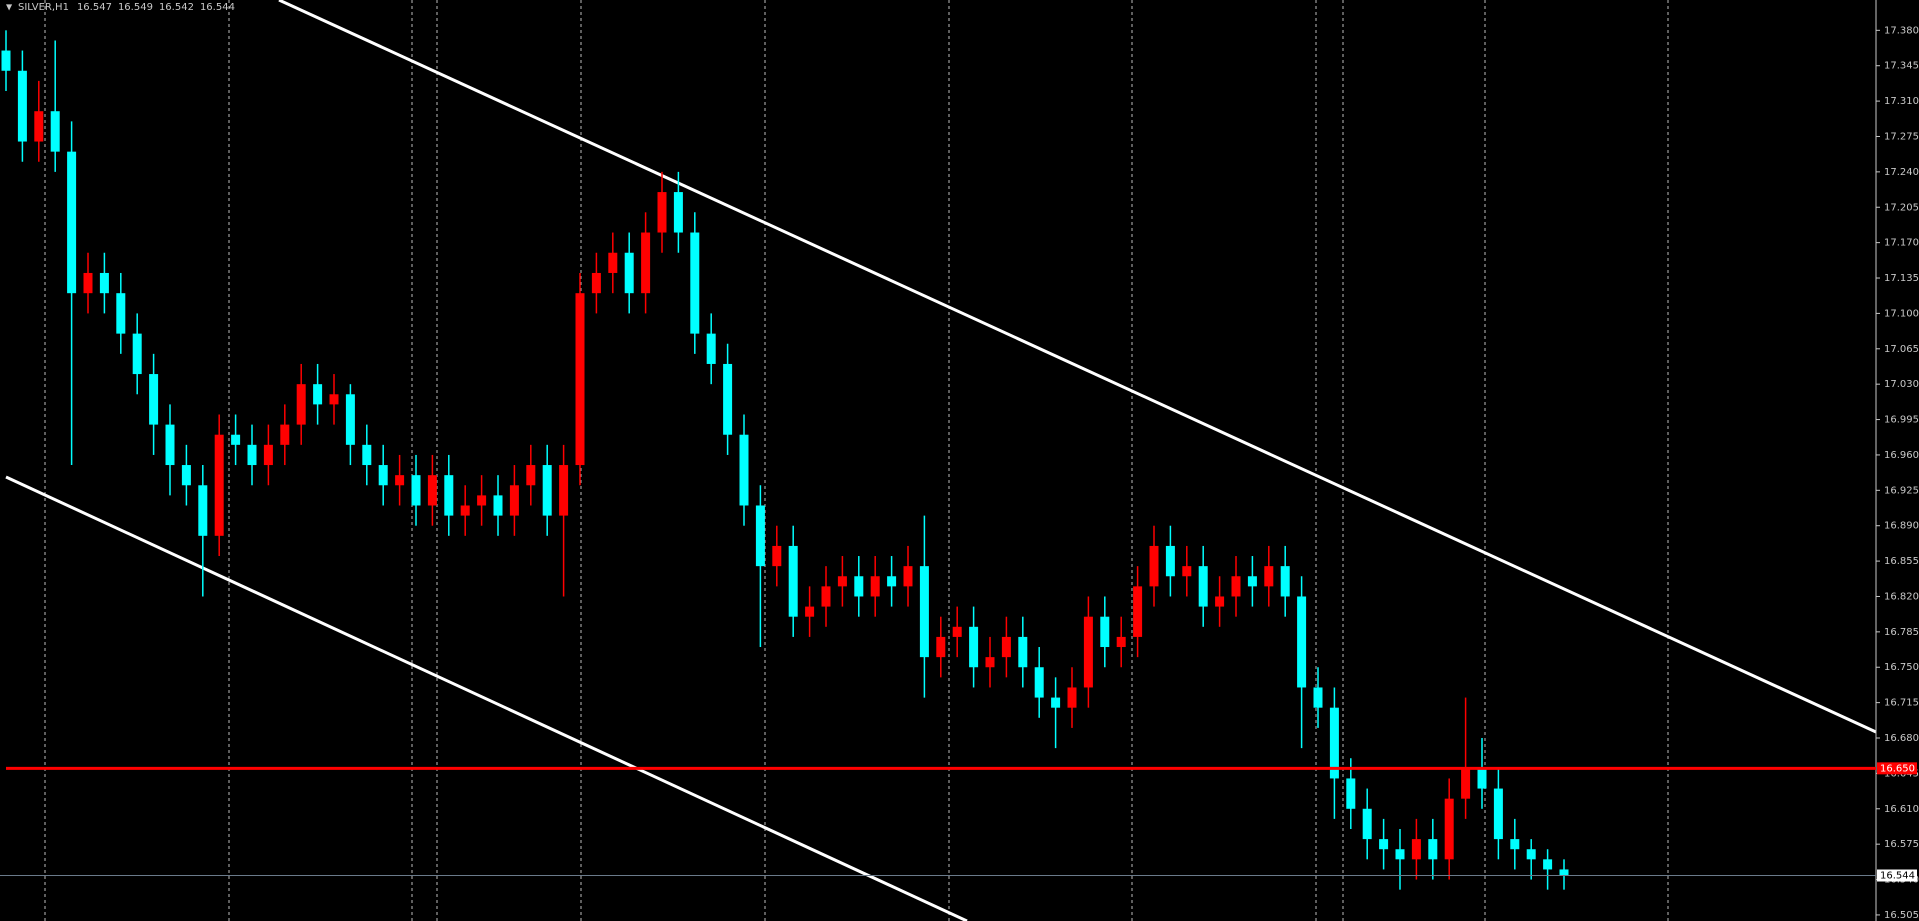 This screenshot has height=921, width=1919. Describe the element at coordinates (94, 7) in the screenshot. I see `header-value: 16.547` at that location.